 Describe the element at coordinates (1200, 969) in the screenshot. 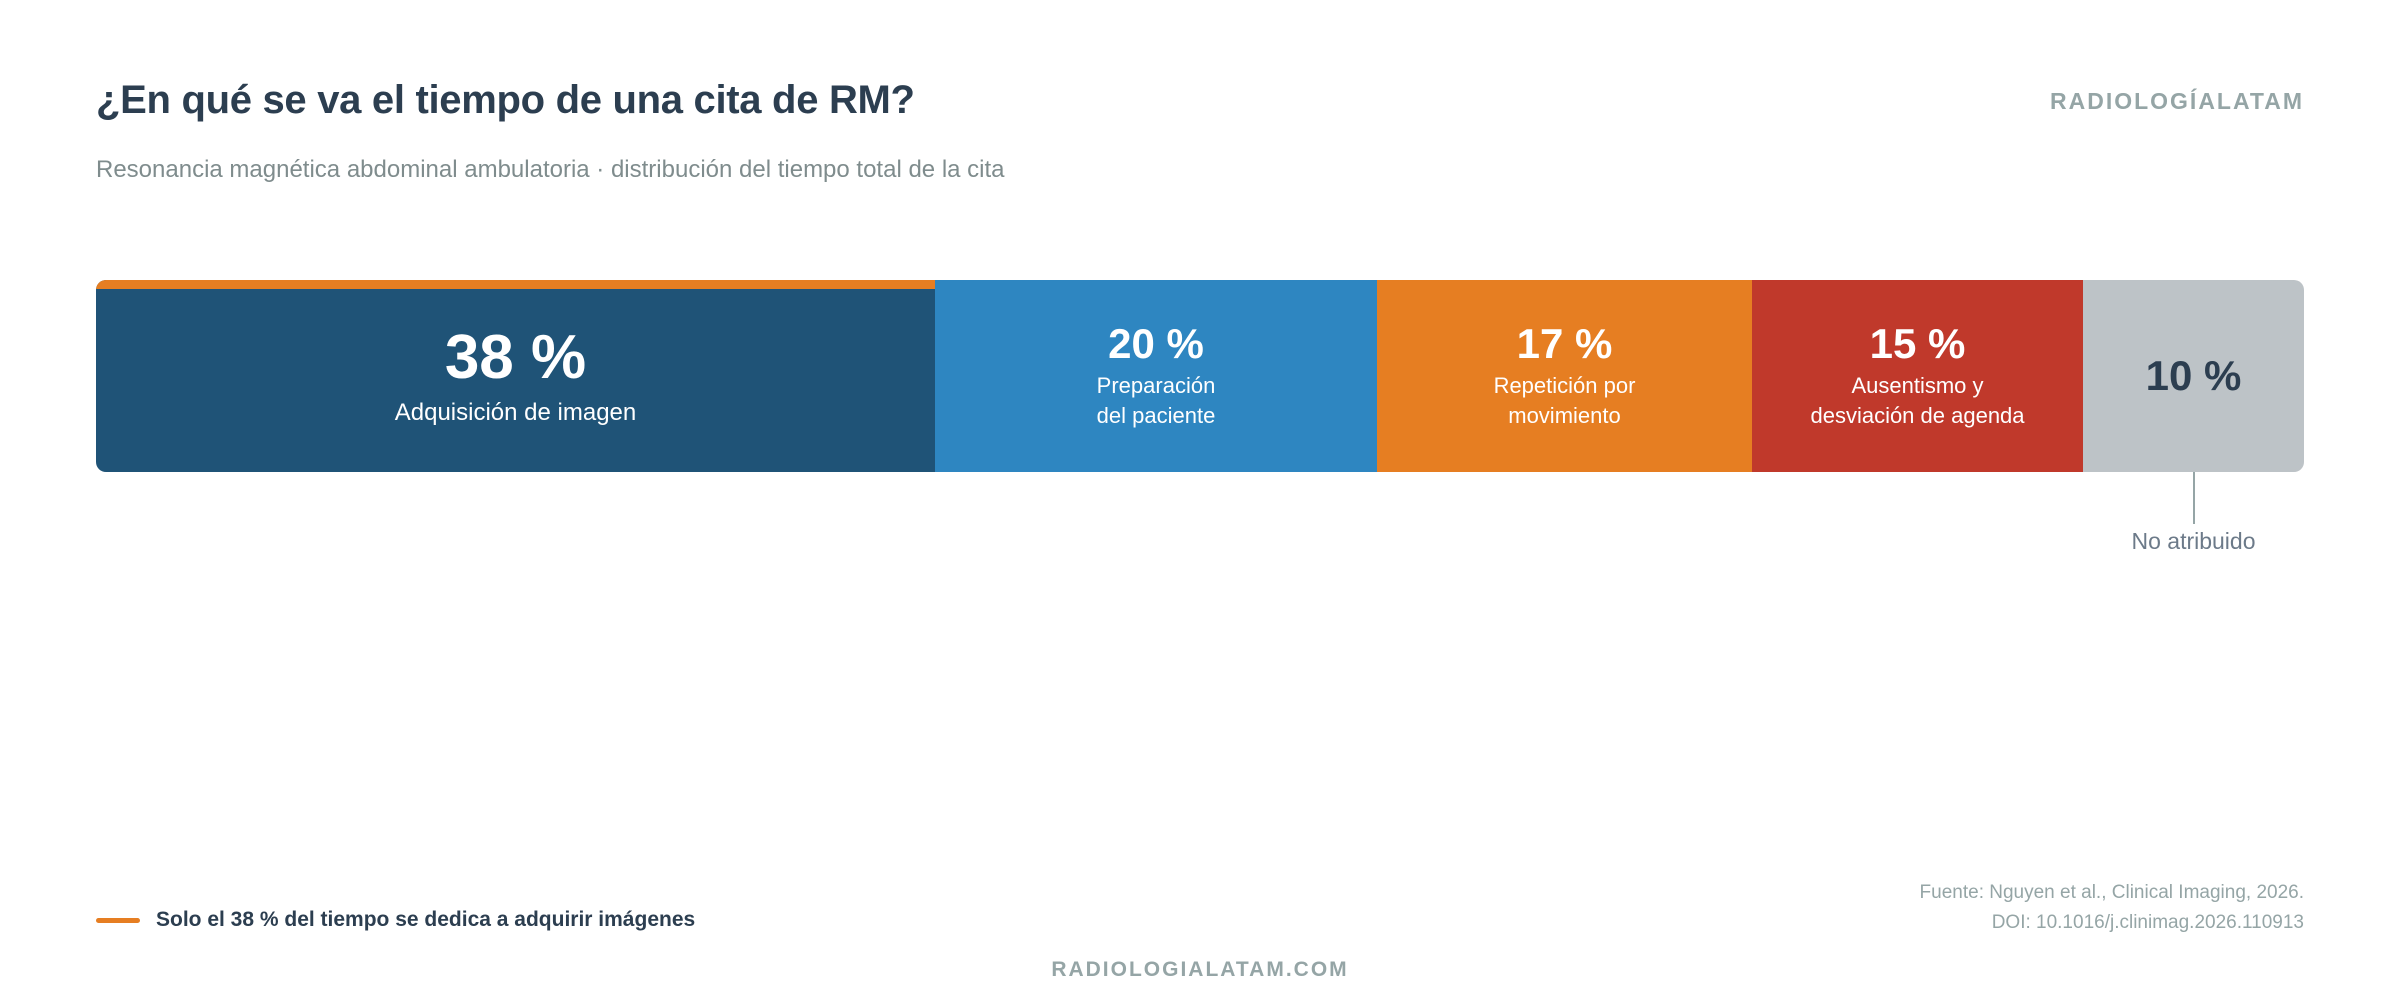

I see `brand-url-bottom: RADIOLOGIALATAM.COM` at that location.